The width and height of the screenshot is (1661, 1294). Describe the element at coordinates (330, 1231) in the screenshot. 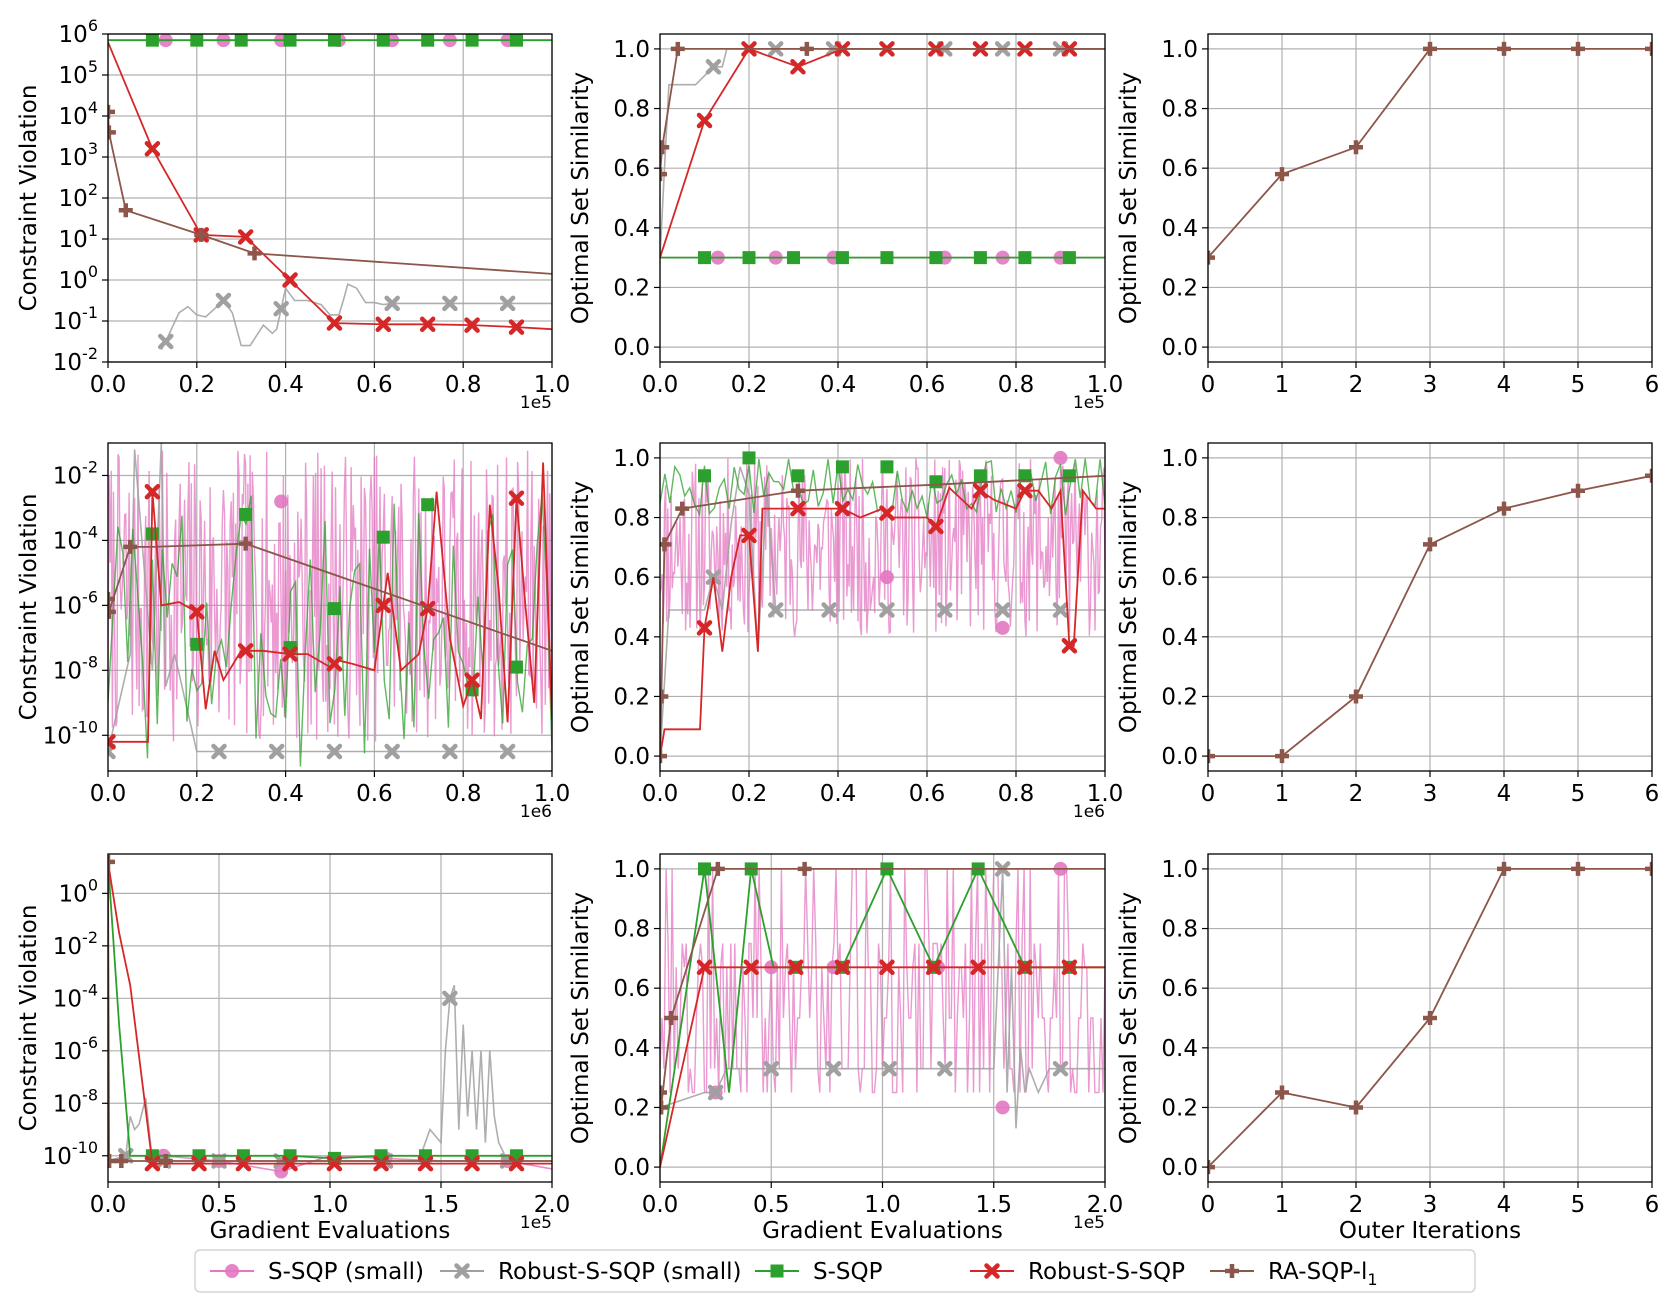

I see `x-axis-label: Gradient Evaluations` at that location.